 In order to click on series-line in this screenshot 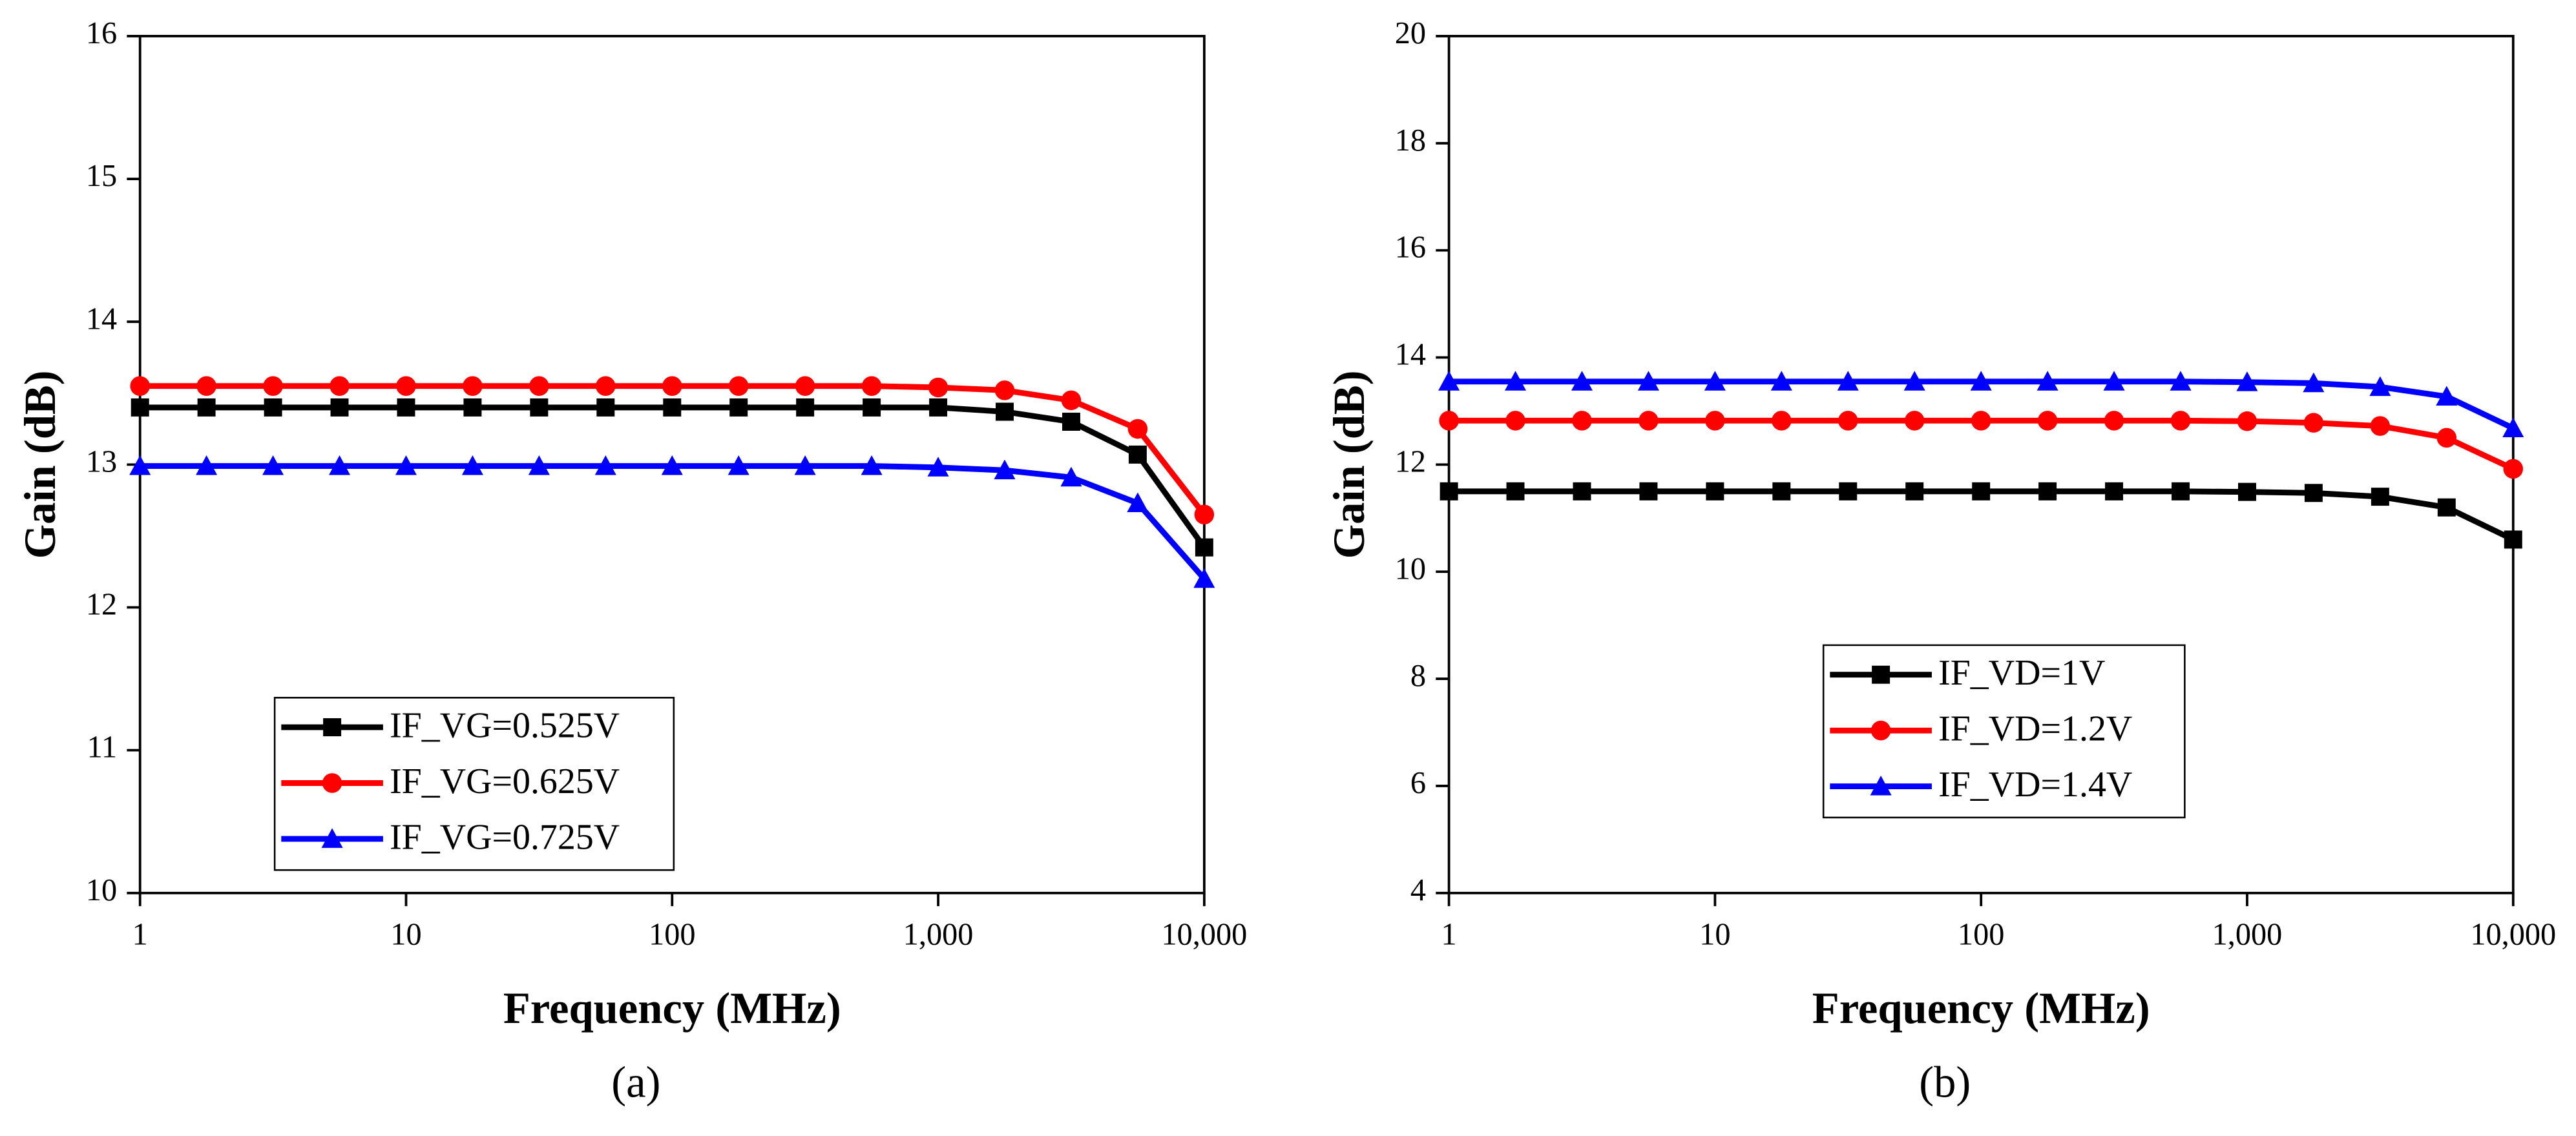, I will do `click(673, 522)`.